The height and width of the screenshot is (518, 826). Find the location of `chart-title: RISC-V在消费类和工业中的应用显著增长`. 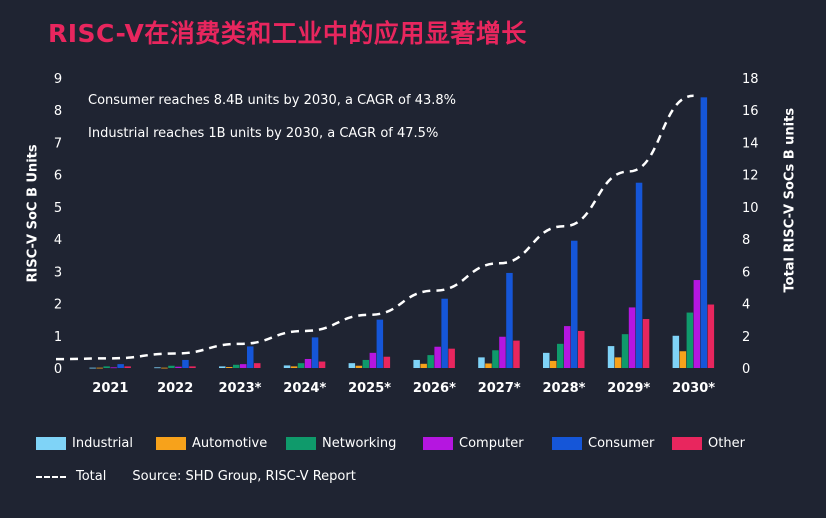

chart-title: RISC-V在消费类和工业中的应用显著增长 is located at coordinates (287, 33).